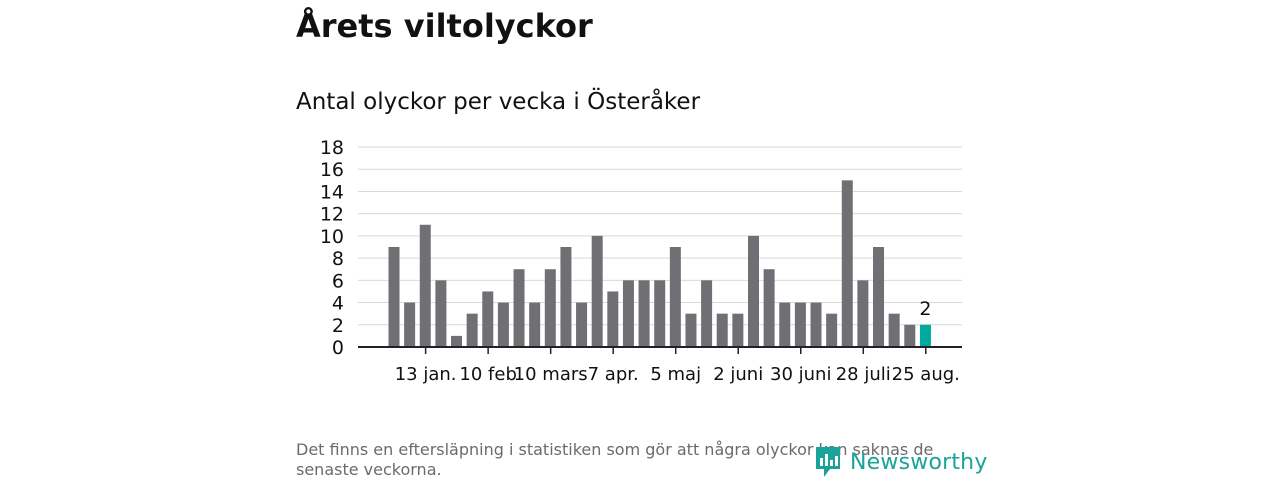 This screenshot has width=1280, height=480. What do you see at coordinates (332, 192) in the screenshot?
I see `y-tick-label: 14` at bounding box center [332, 192].